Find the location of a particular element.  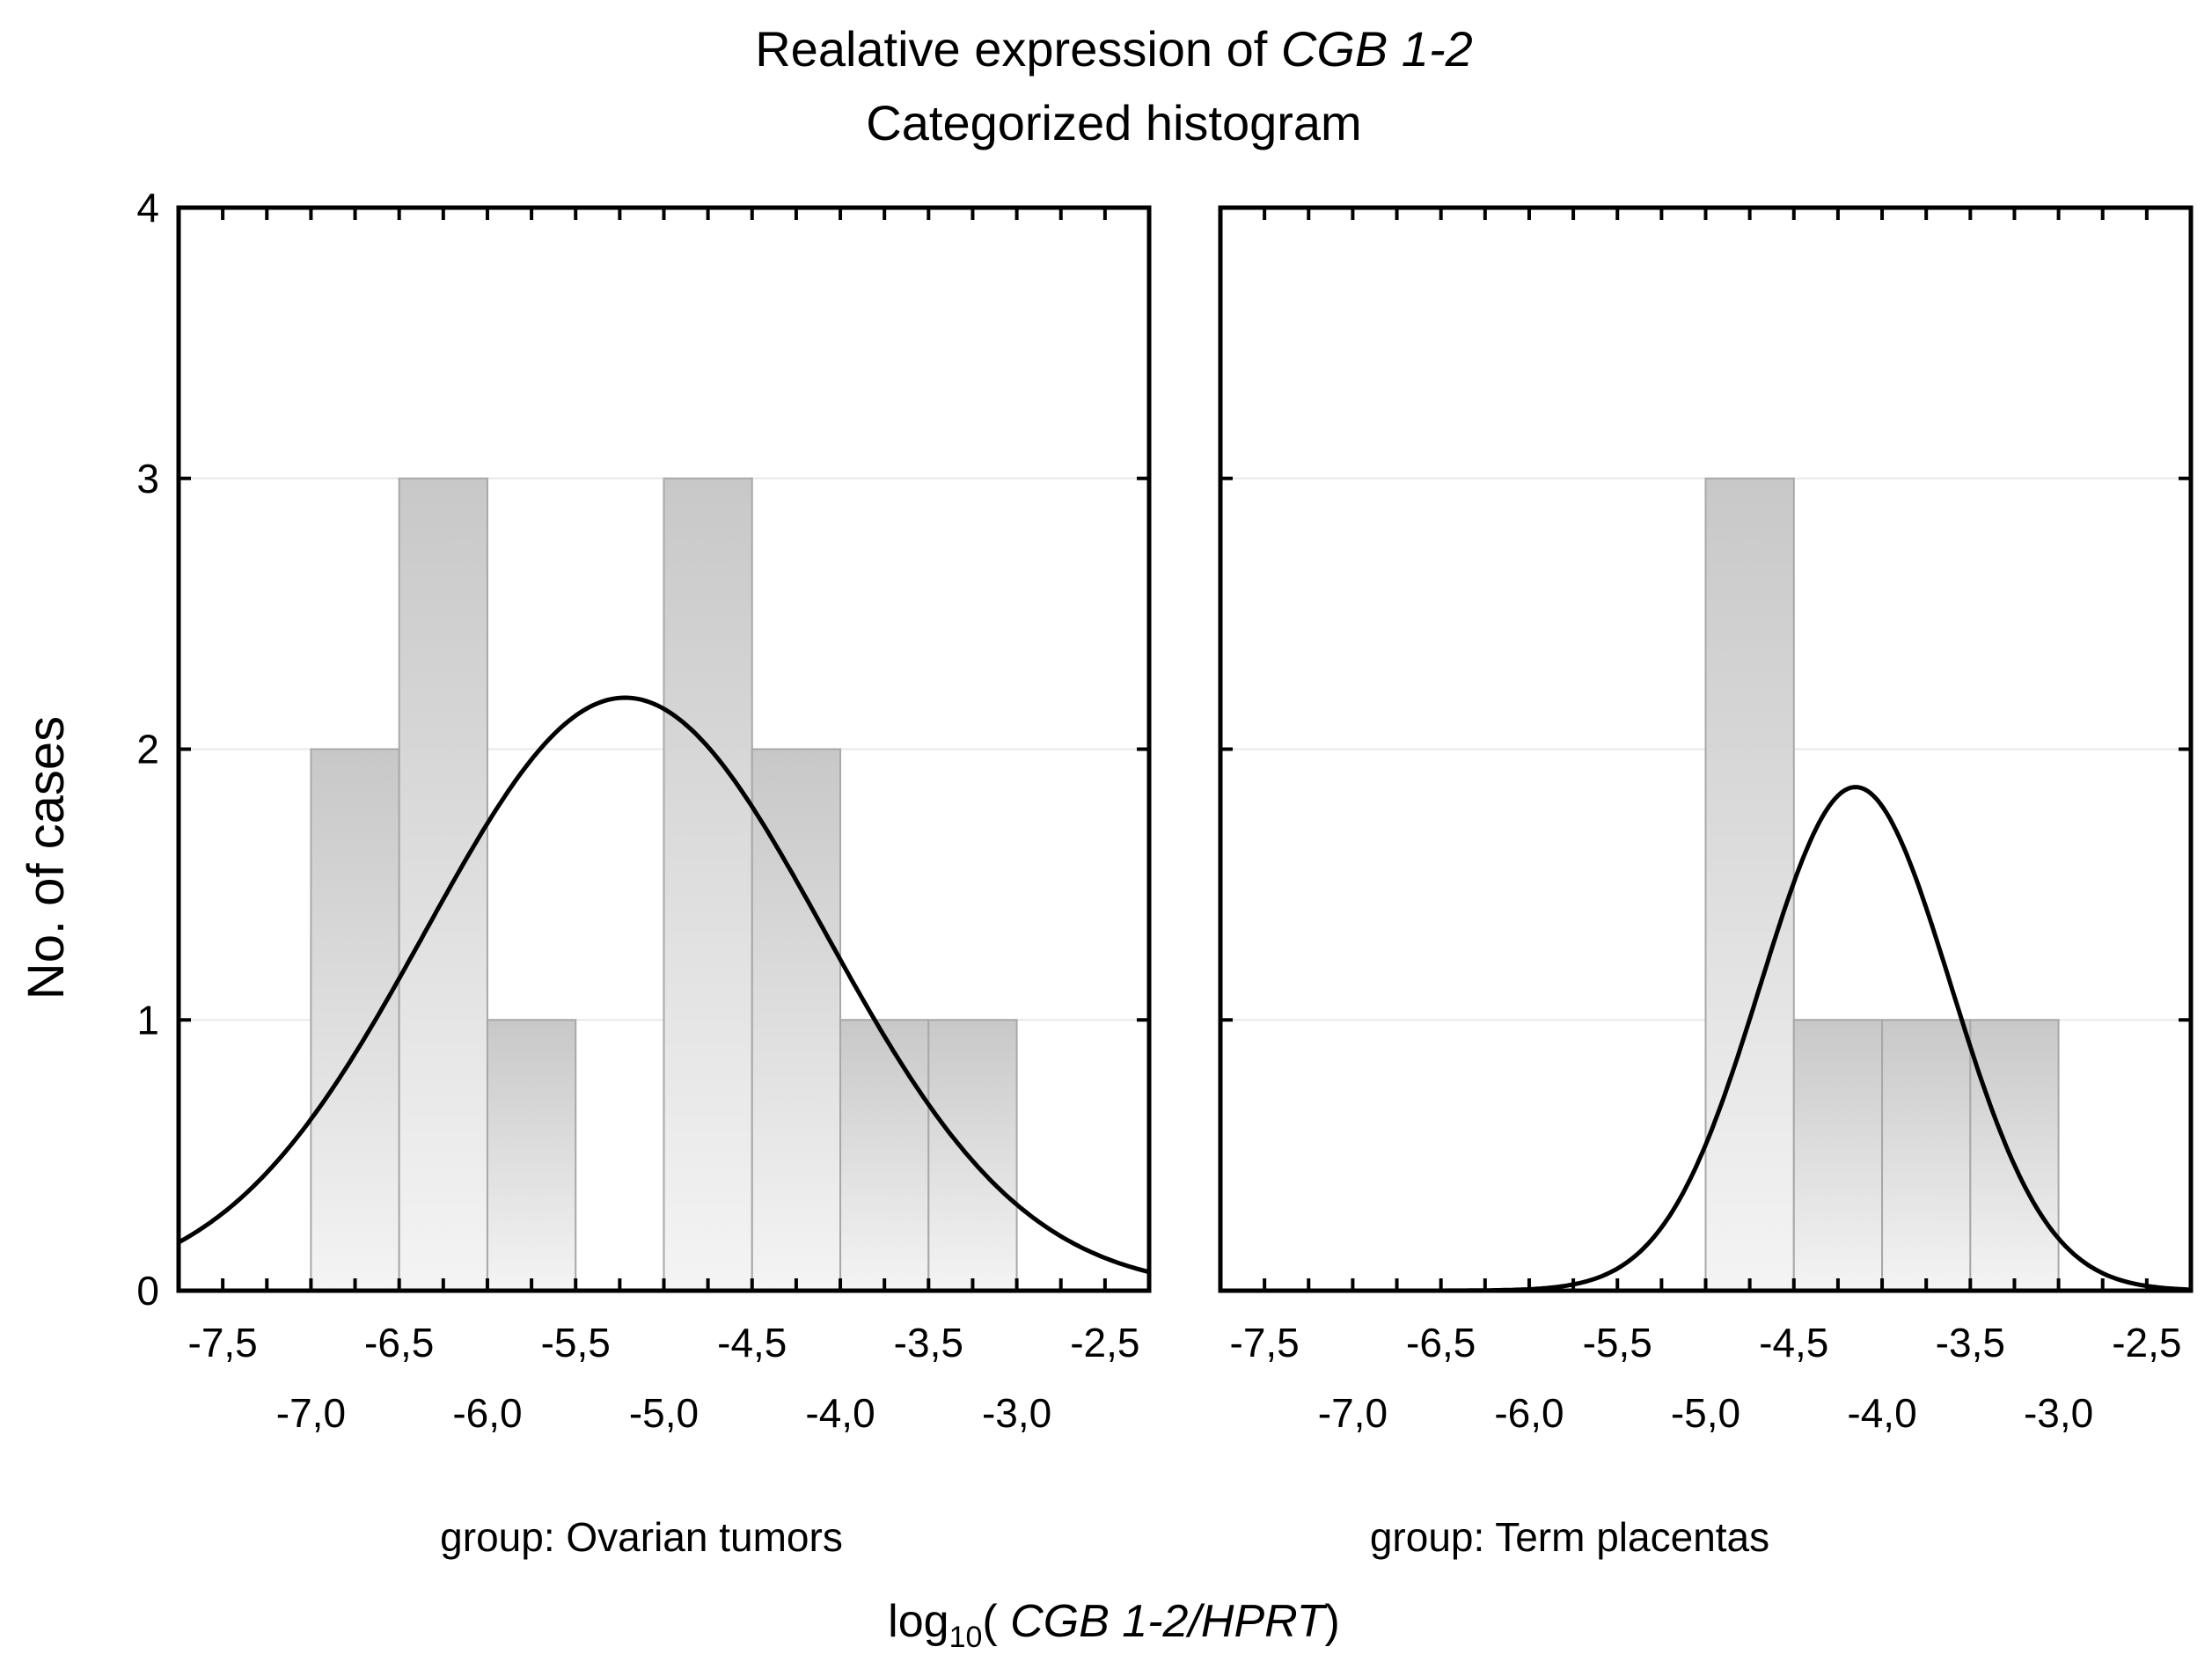

y-tick-label: 2 is located at coordinates (147, 750).